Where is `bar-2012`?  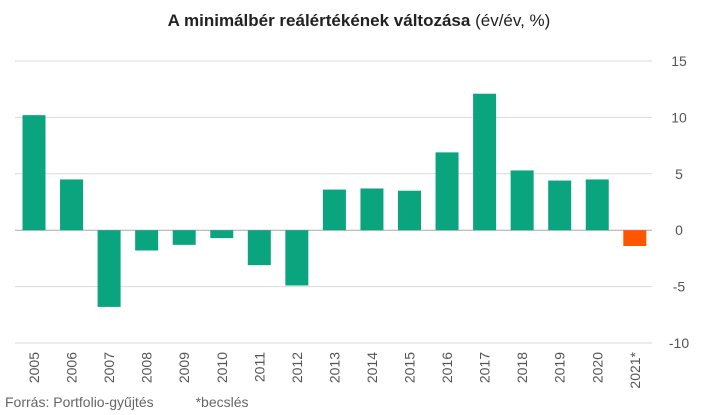
bar-2012 is located at coordinates (297, 258).